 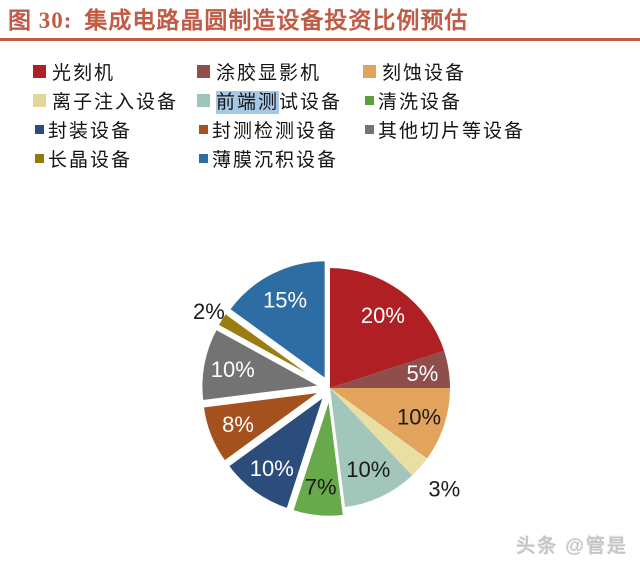 I want to click on page-title: 图 30: 集成电路晶圆制造设备投资比例预估, so click(x=320, y=17).